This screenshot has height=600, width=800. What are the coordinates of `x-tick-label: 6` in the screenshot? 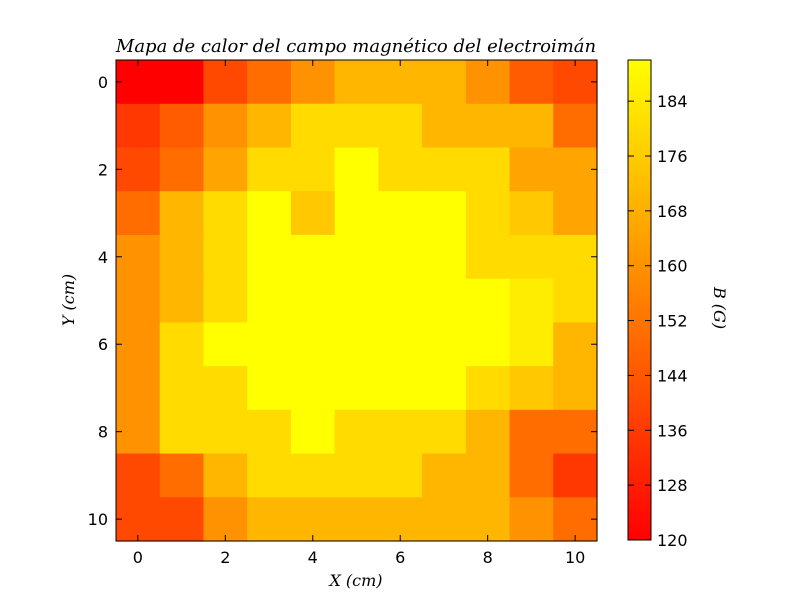 It's located at (400, 557).